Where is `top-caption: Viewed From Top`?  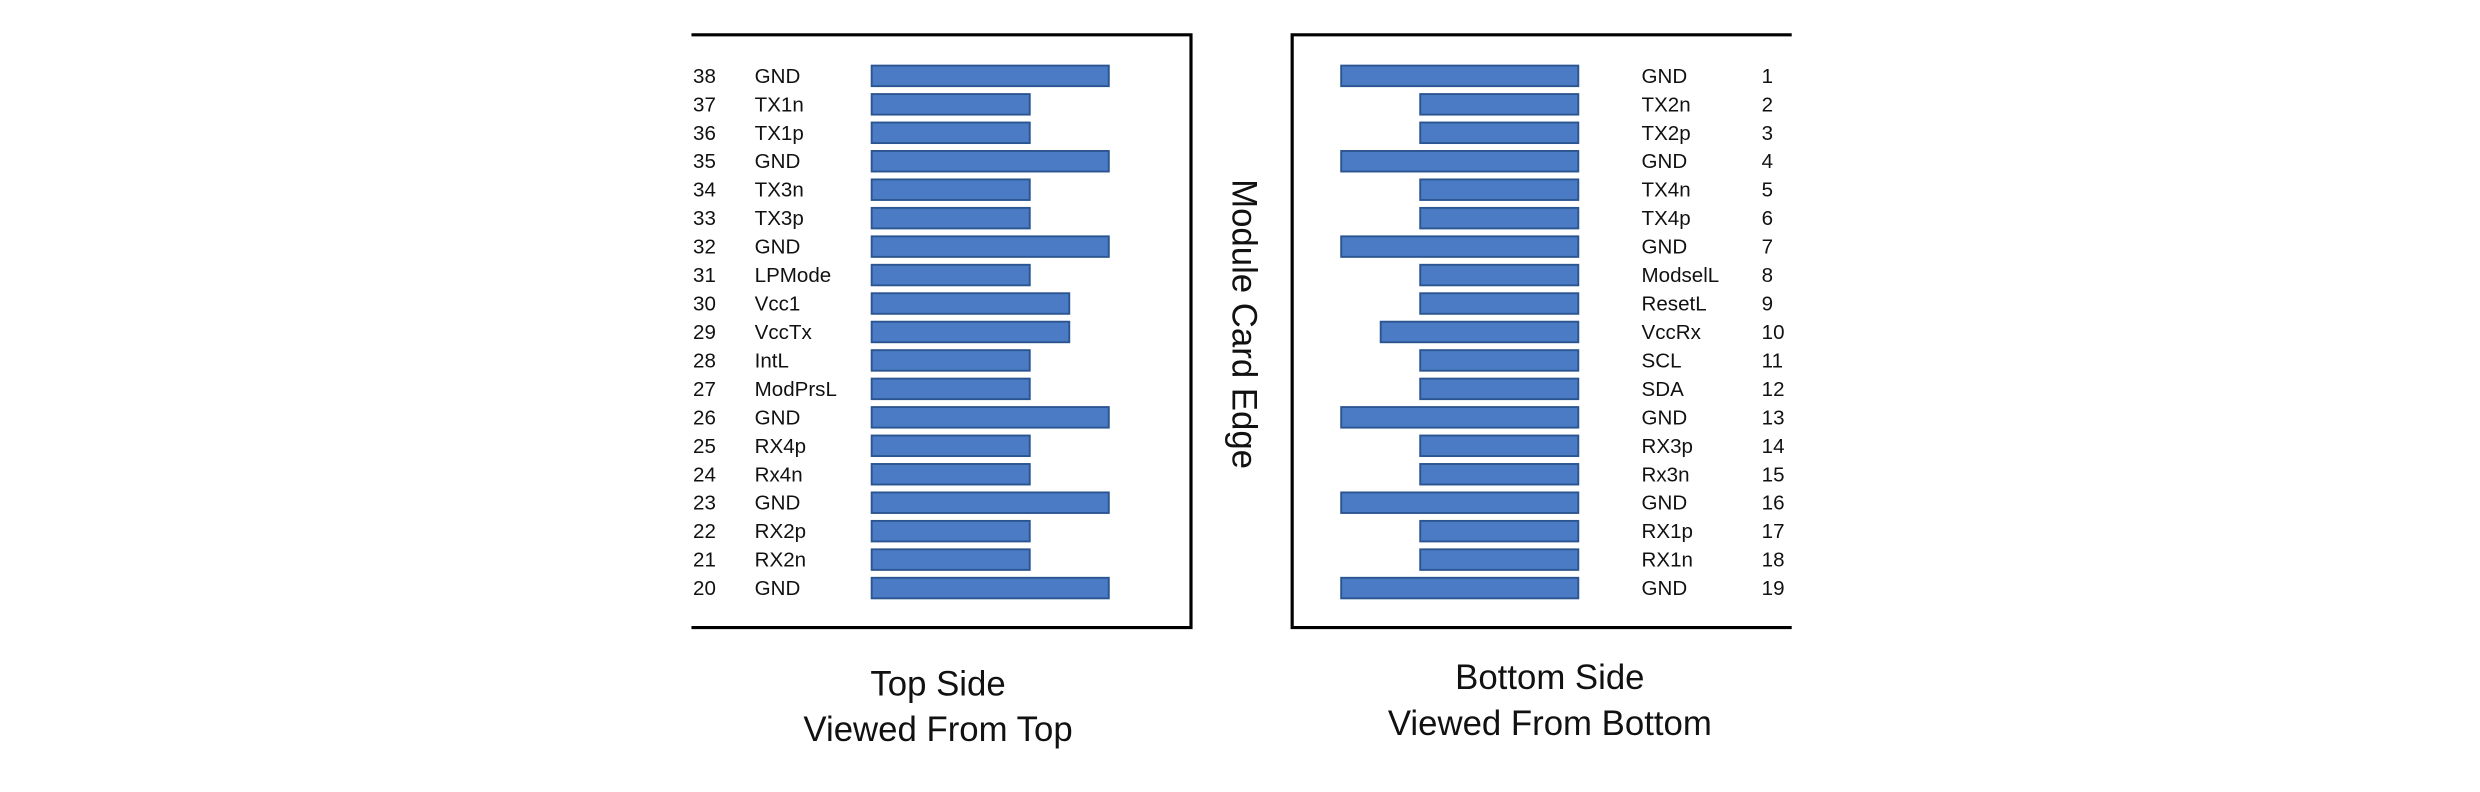
top-caption: Viewed From Top is located at coordinates (937, 730).